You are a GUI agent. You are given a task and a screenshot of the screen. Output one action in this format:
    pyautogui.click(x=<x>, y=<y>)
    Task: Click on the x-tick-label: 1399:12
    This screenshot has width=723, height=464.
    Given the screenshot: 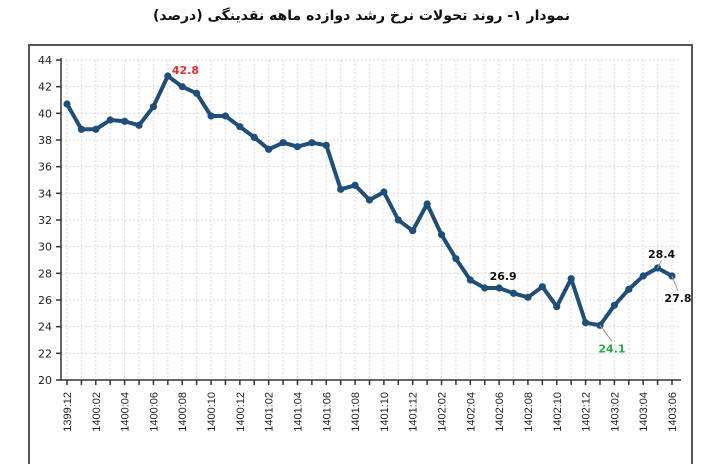 What is the action you would take?
    pyautogui.click(x=68, y=412)
    